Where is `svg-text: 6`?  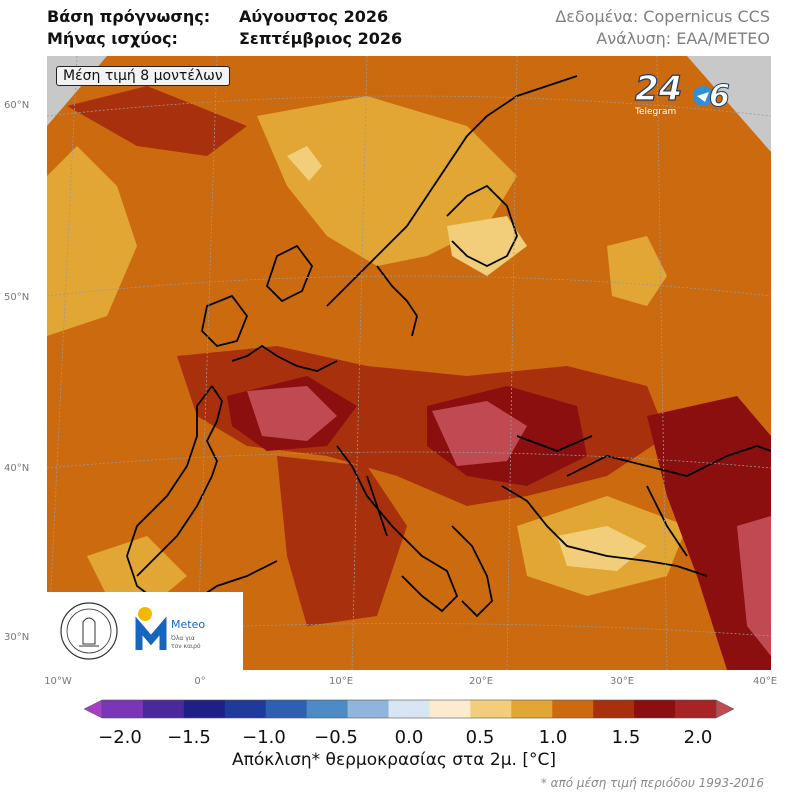 svg-text: 6 is located at coordinates (719, 96).